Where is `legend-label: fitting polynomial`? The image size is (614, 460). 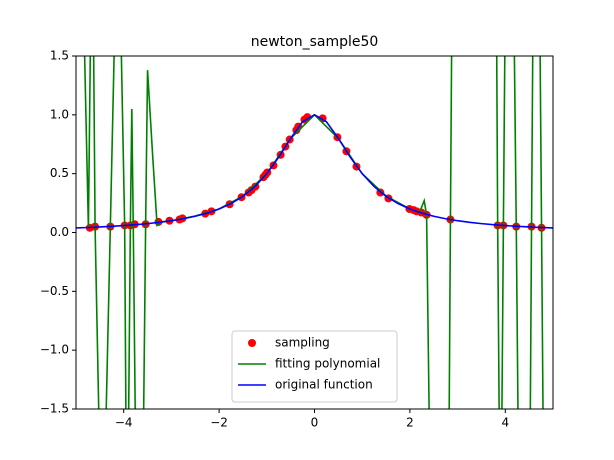
legend-label: fitting polynomial is located at coordinates (327, 364).